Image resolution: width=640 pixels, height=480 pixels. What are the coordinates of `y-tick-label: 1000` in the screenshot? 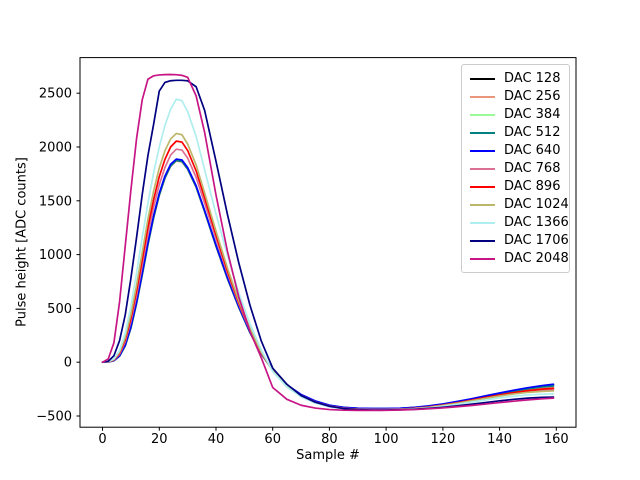 It's located at (55, 255).